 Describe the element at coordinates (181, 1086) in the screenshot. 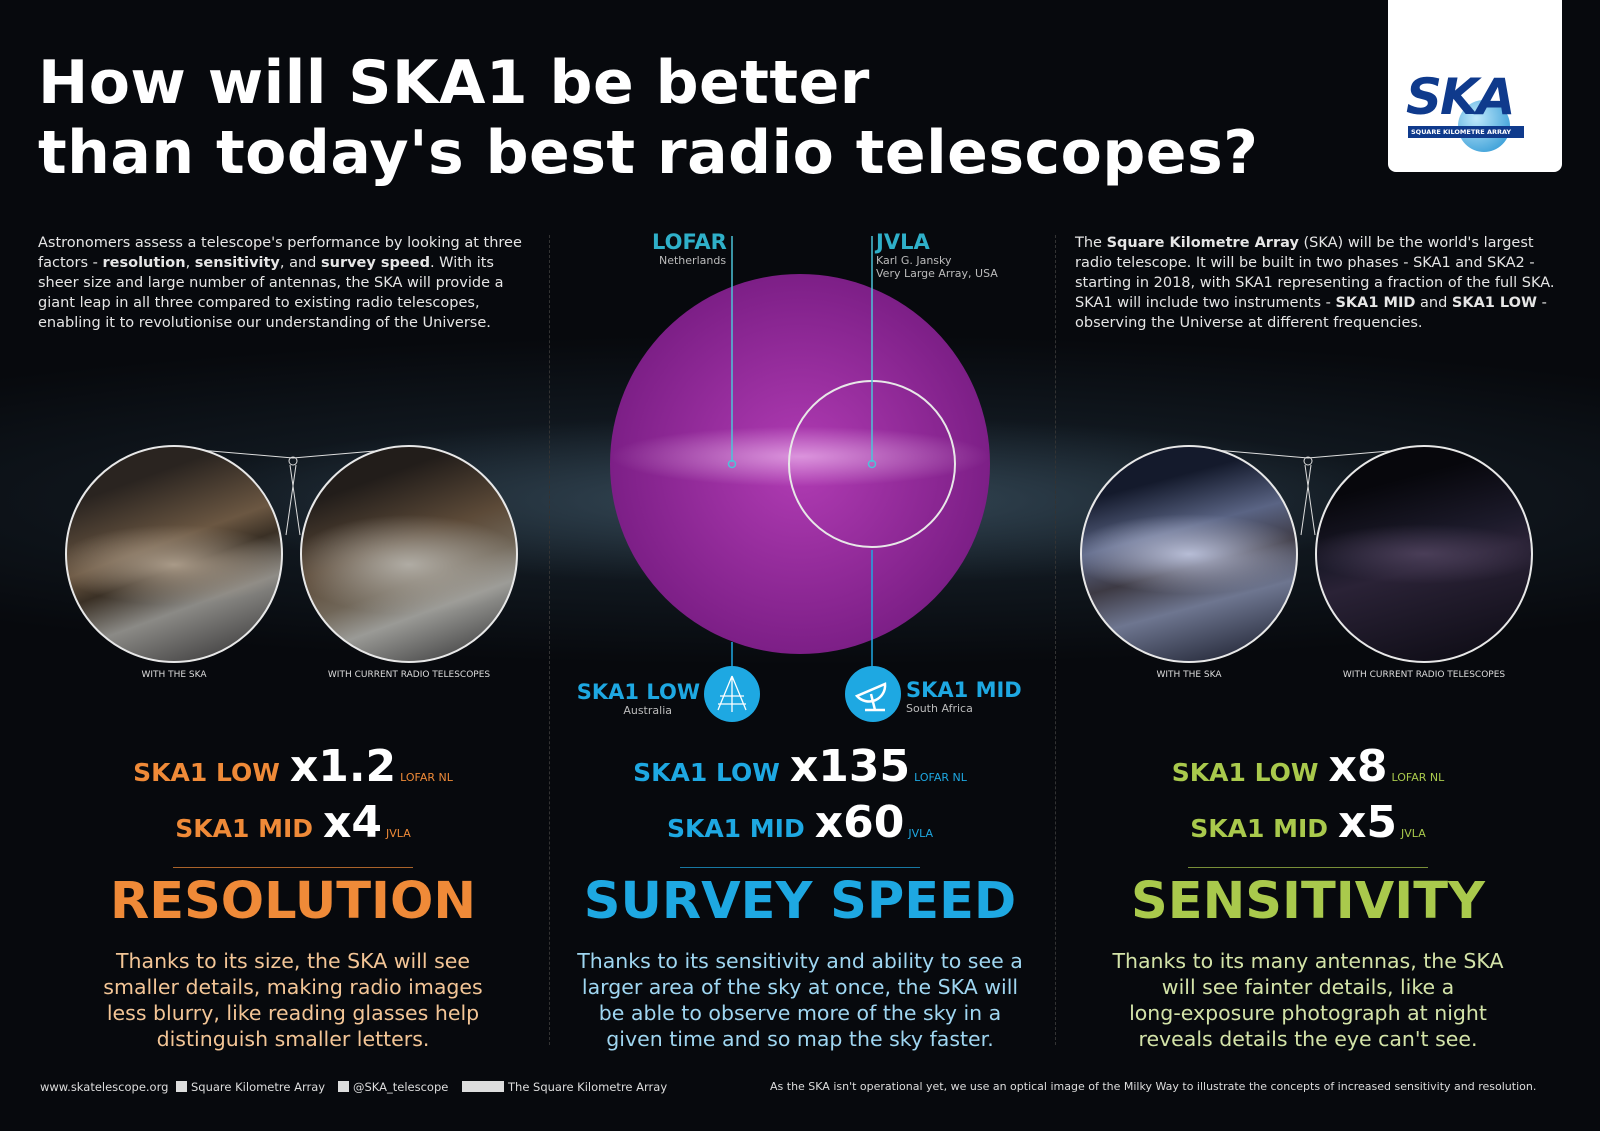

I see `facebook-icon` at that location.